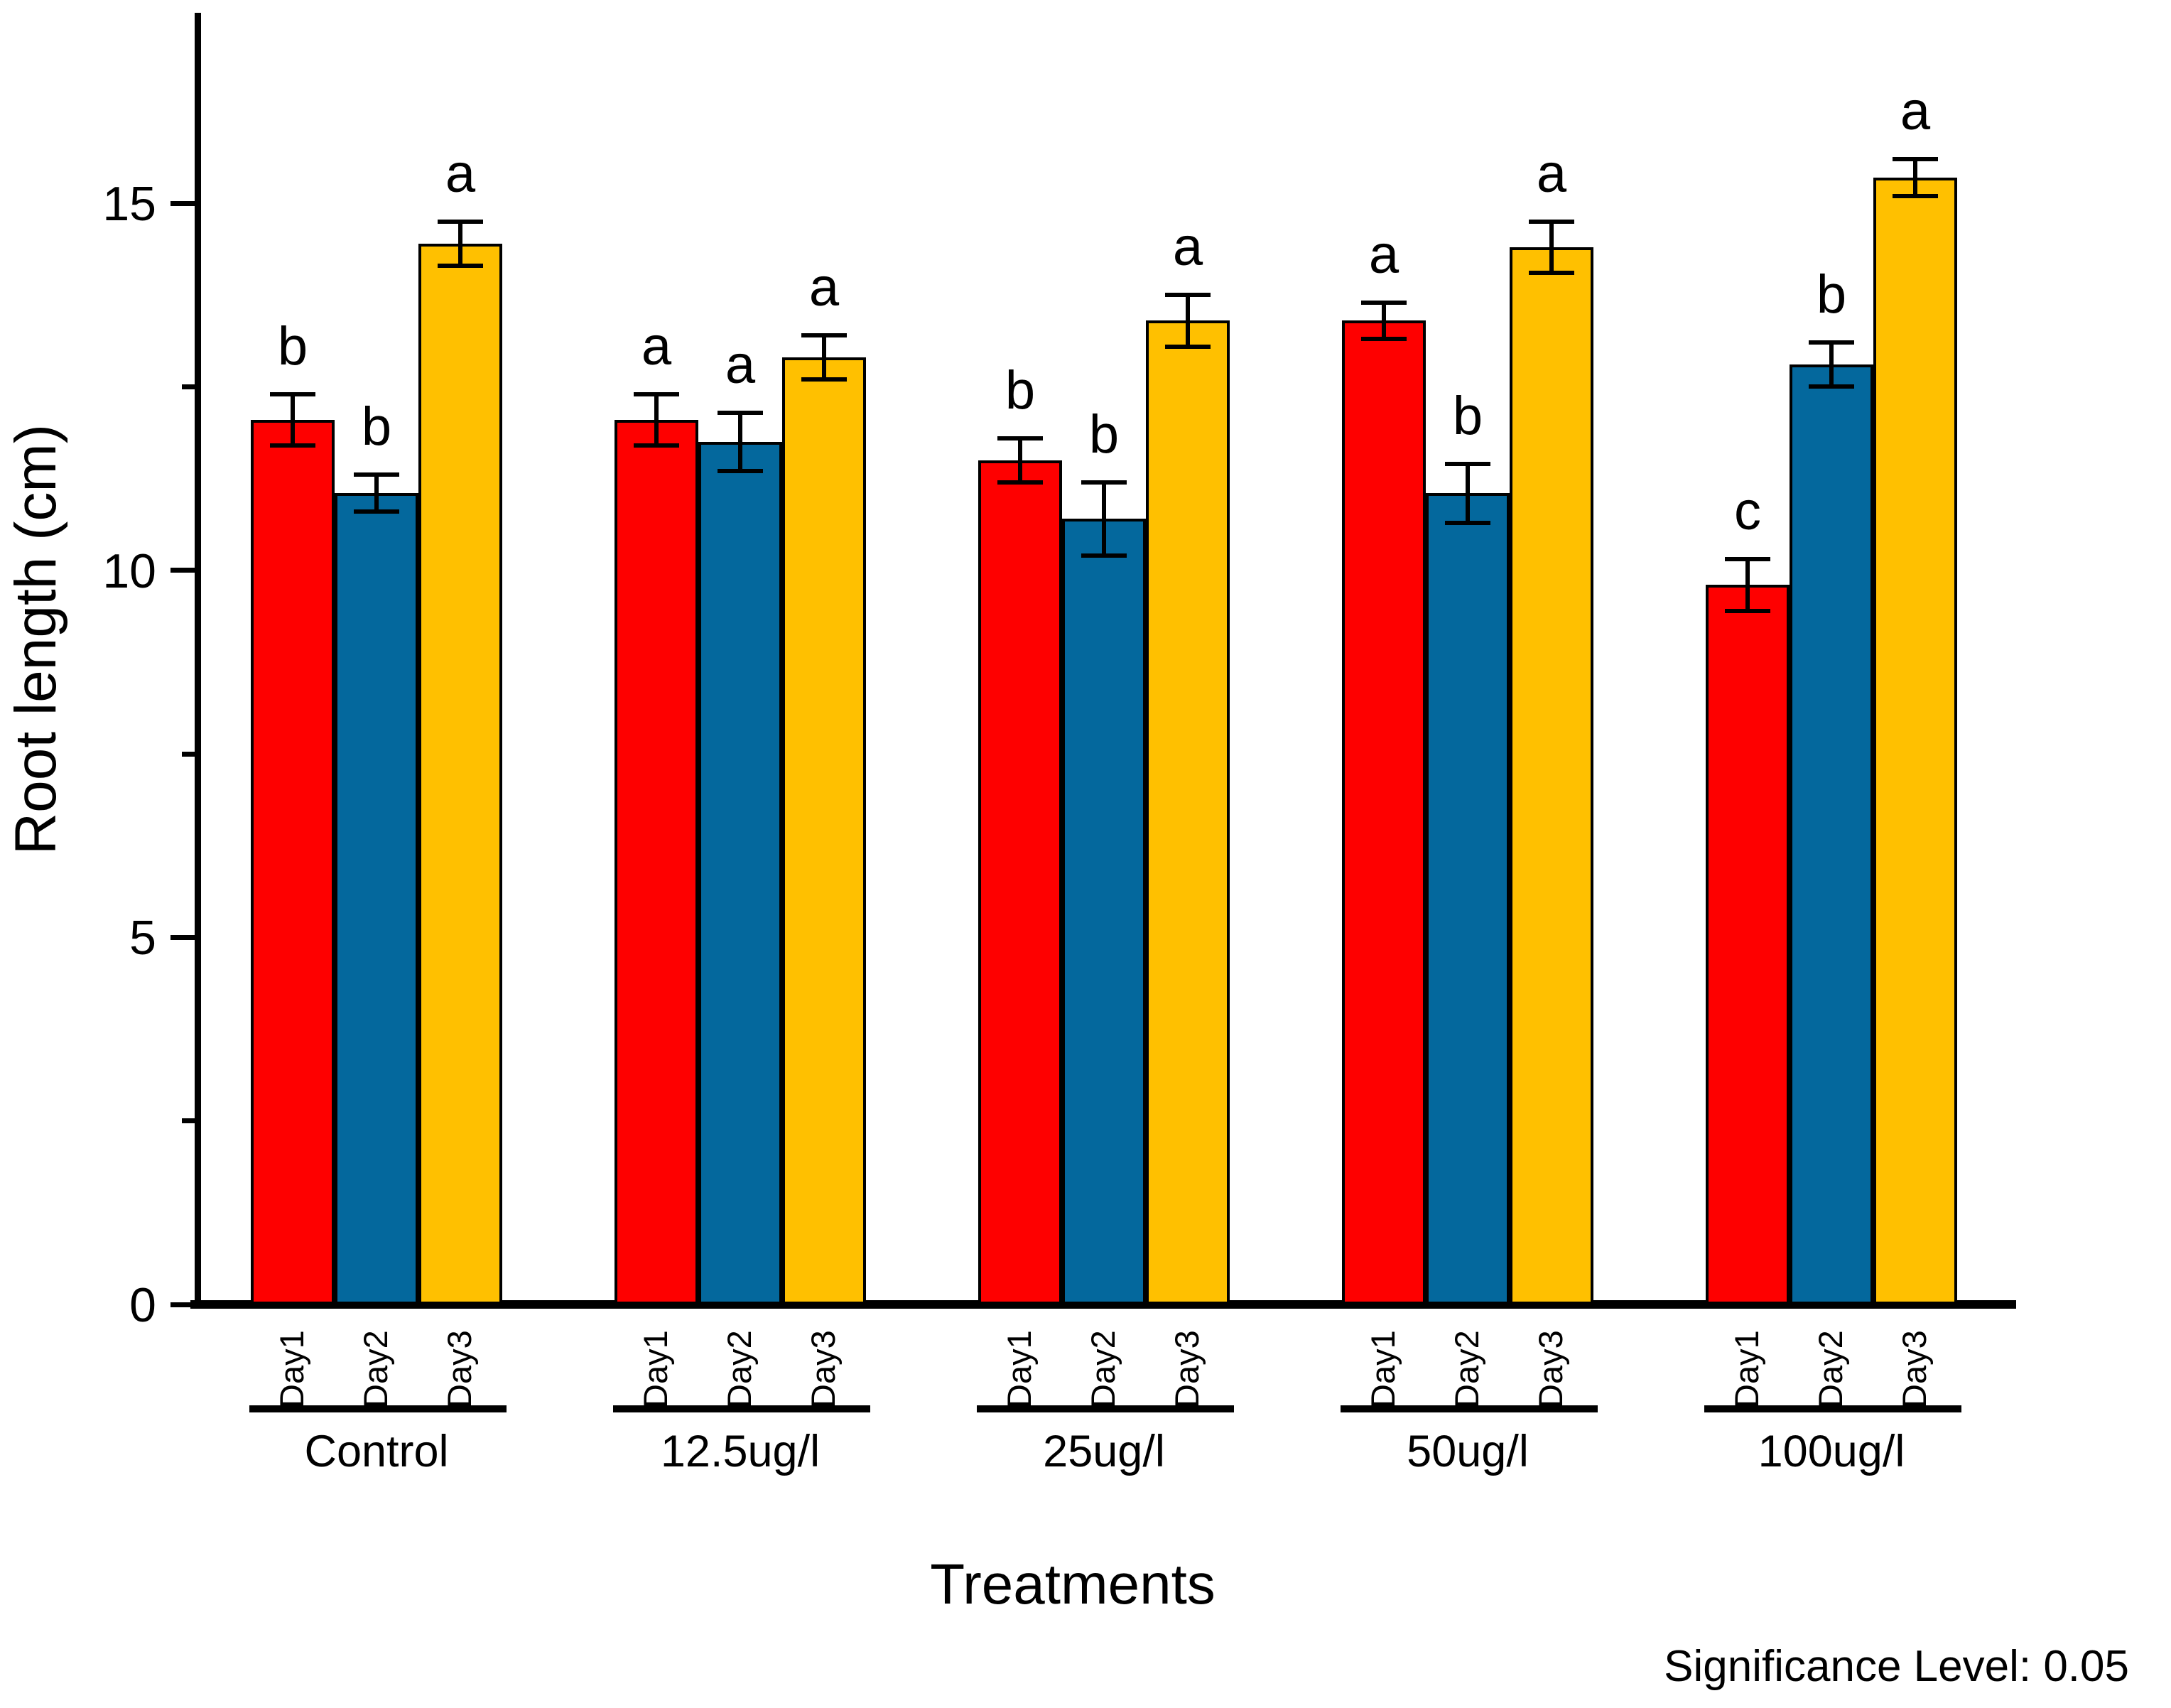 Image resolution: width=2171 pixels, height=1708 pixels. Describe the element at coordinates (1104, 1451) in the screenshot. I see `treatment-group-label: 25ug/l` at that location.